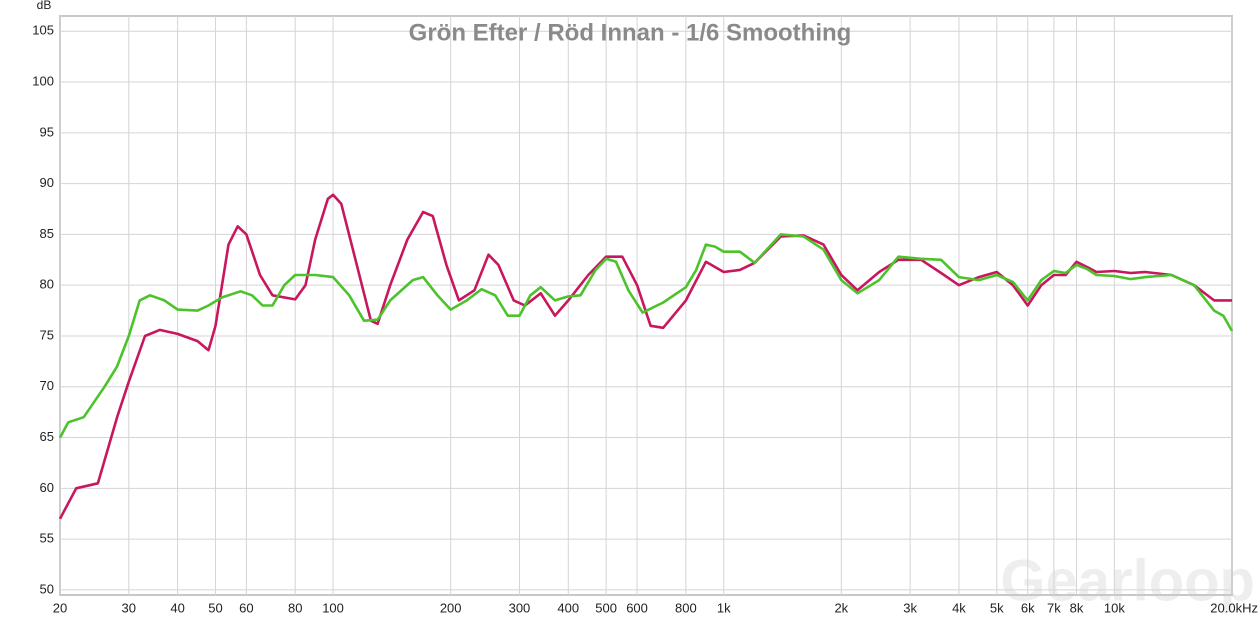 Image resolution: width=1260 pixels, height=621 pixels. I want to click on chart-title: Grön Efter / Röd Innan - 1/6 Smoothing, so click(630, 32).